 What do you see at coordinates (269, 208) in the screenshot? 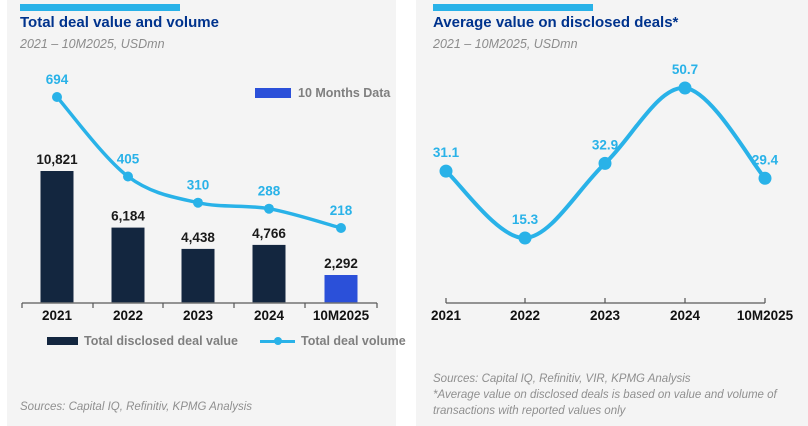
I see `volume-point-2024` at bounding box center [269, 208].